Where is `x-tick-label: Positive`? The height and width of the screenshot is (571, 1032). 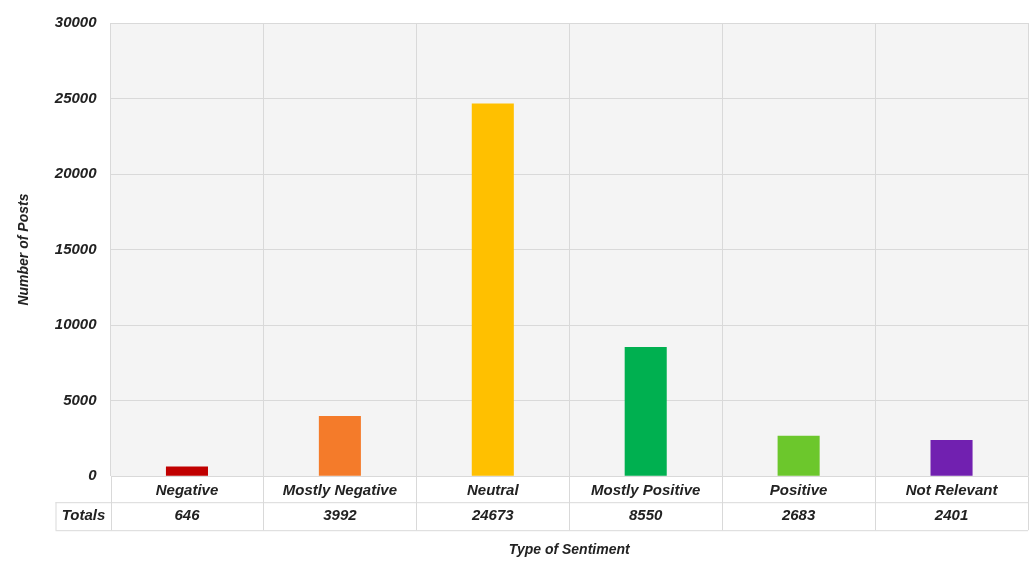 x-tick-label: Positive is located at coordinates (798, 490).